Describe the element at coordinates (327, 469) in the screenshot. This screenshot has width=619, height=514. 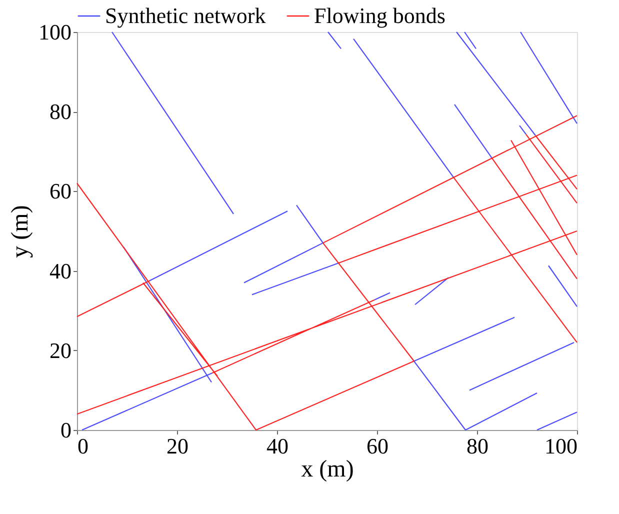
I see `x-axis-title: x (m)` at that location.